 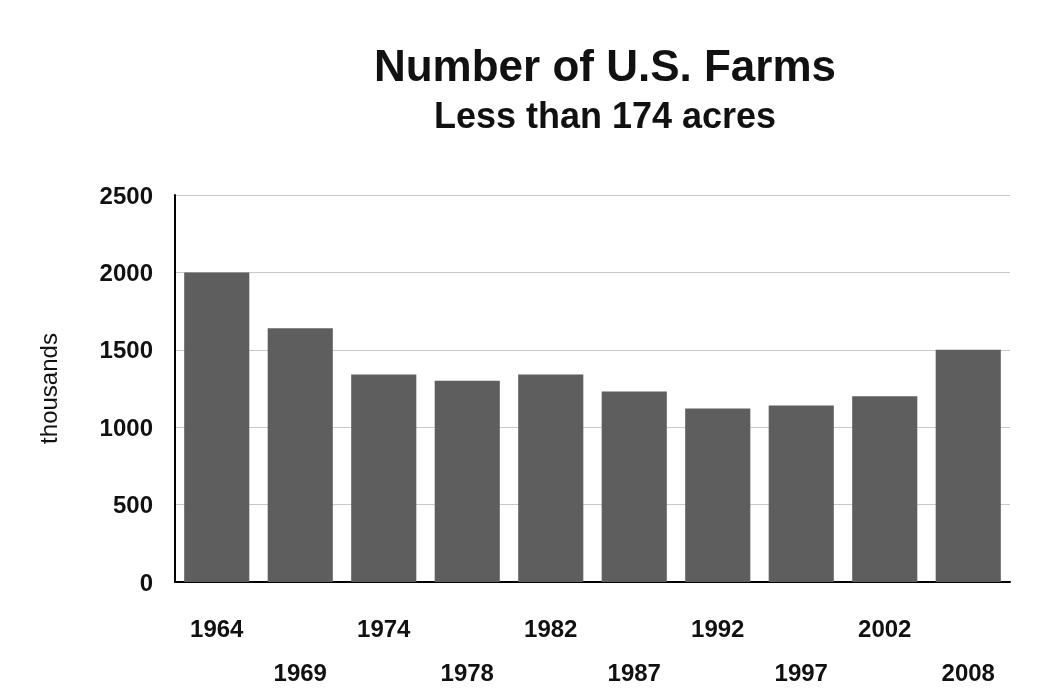 What do you see at coordinates (467, 672) in the screenshot?
I see `x-tick-label: 1978` at bounding box center [467, 672].